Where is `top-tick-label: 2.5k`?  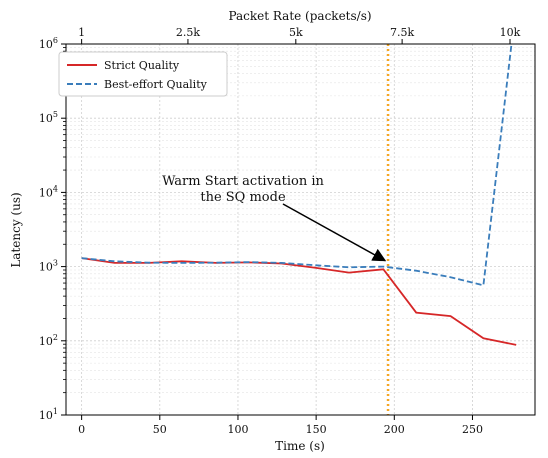
top-tick-label: 2.5k is located at coordinates (188, 32).